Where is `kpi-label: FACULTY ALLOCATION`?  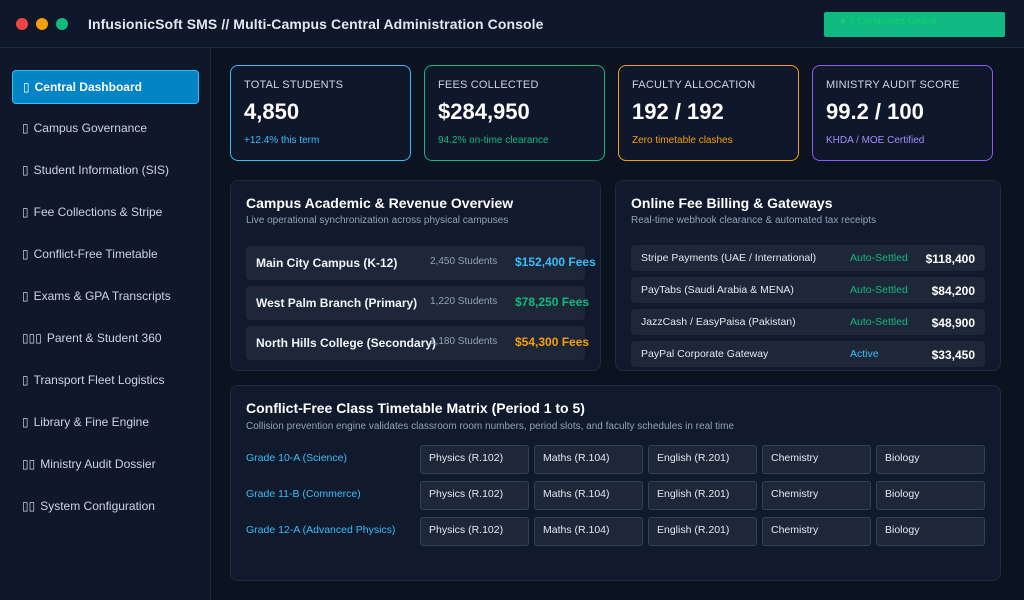 kpi-label: FACULTY ALLOCATION is located at coordinates (694, 85).